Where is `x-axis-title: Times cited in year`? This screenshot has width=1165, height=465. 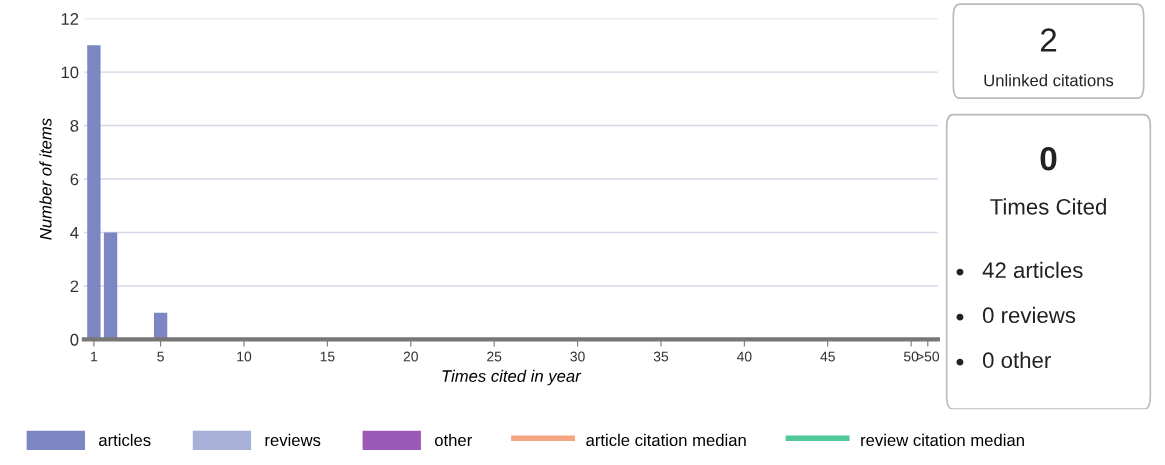
x-axis-title: Times cited in year is located at coordinates (512, 377).